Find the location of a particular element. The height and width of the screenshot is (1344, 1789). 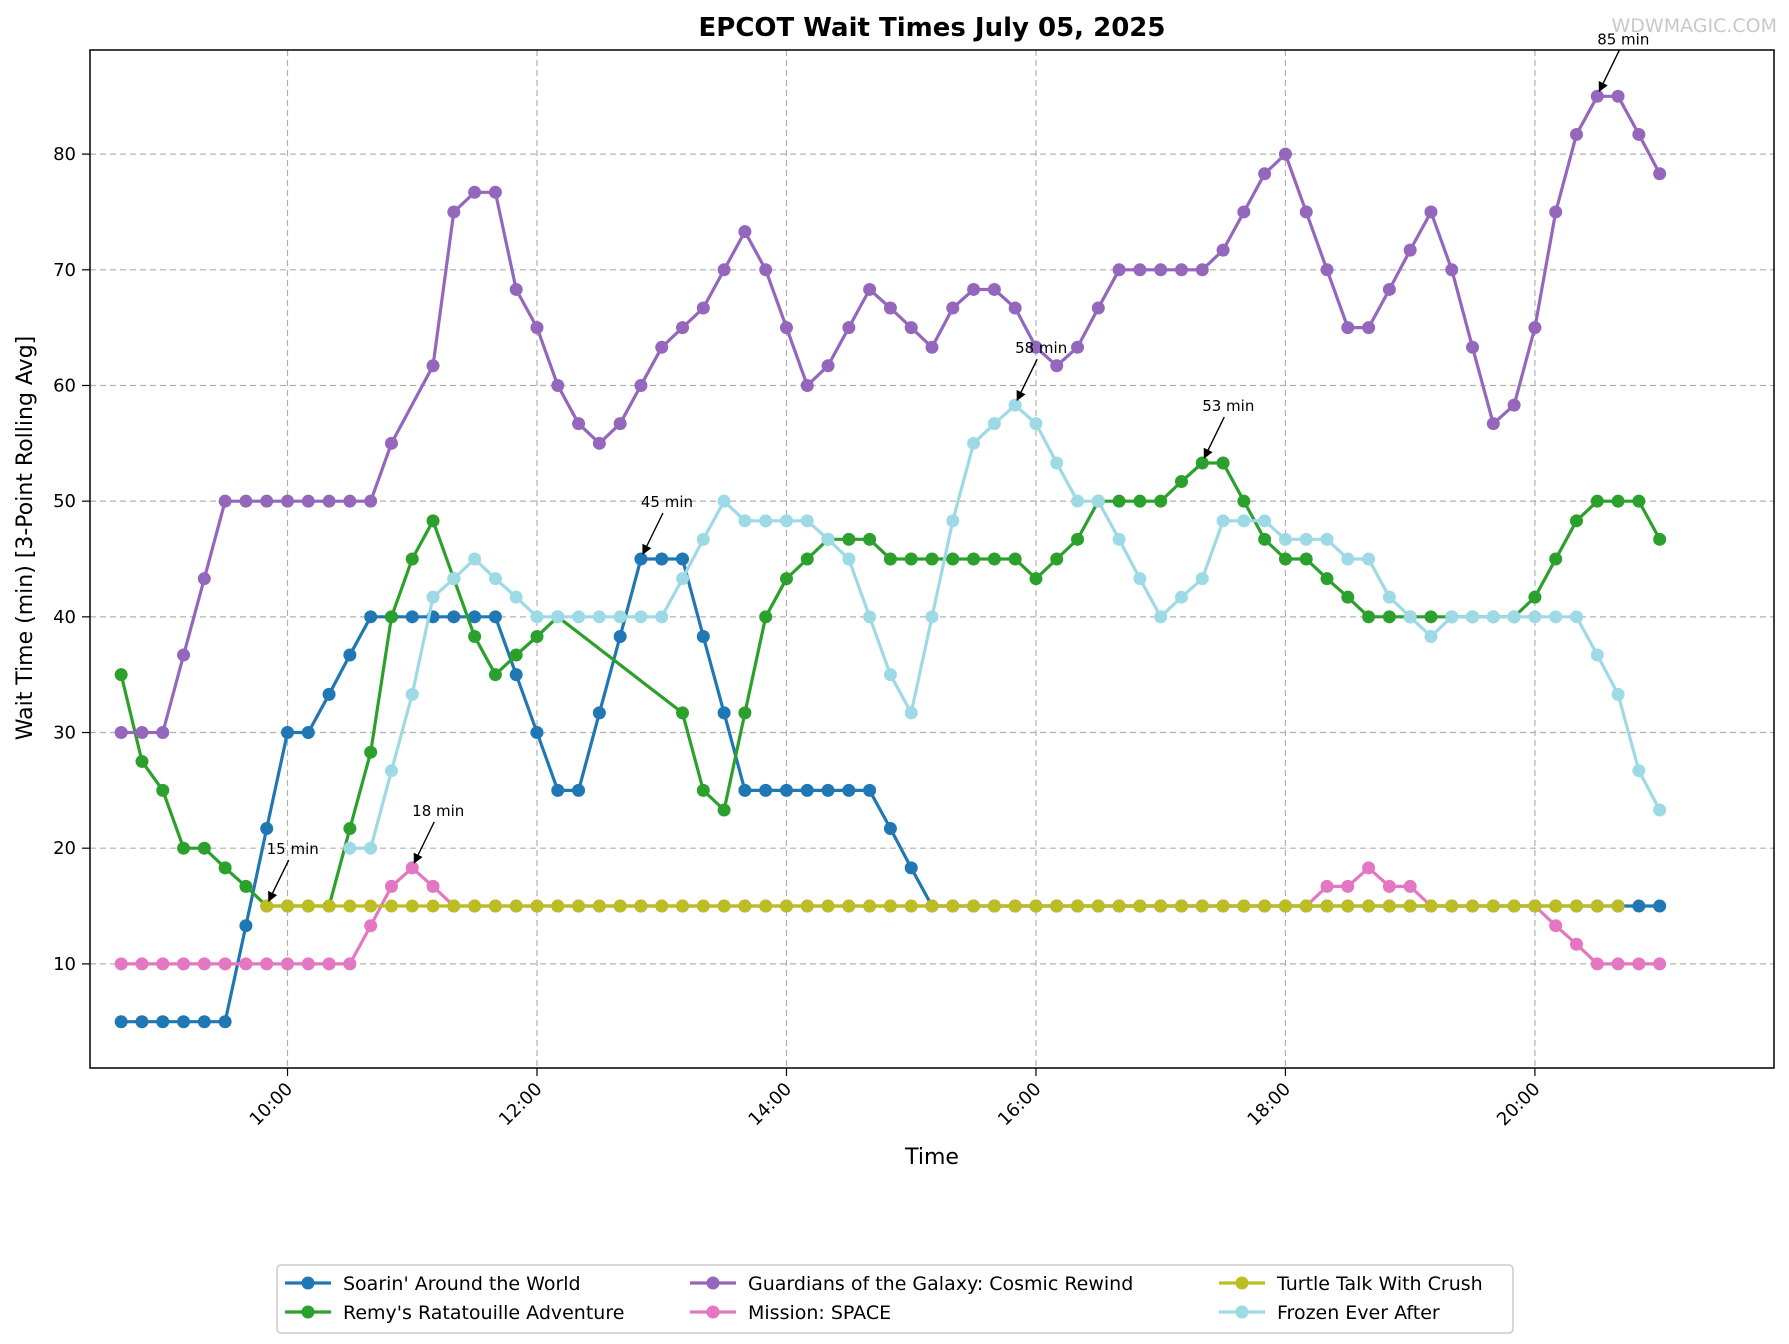

legend-label: Mission: SPACE is located at coordinates (819, 1313).